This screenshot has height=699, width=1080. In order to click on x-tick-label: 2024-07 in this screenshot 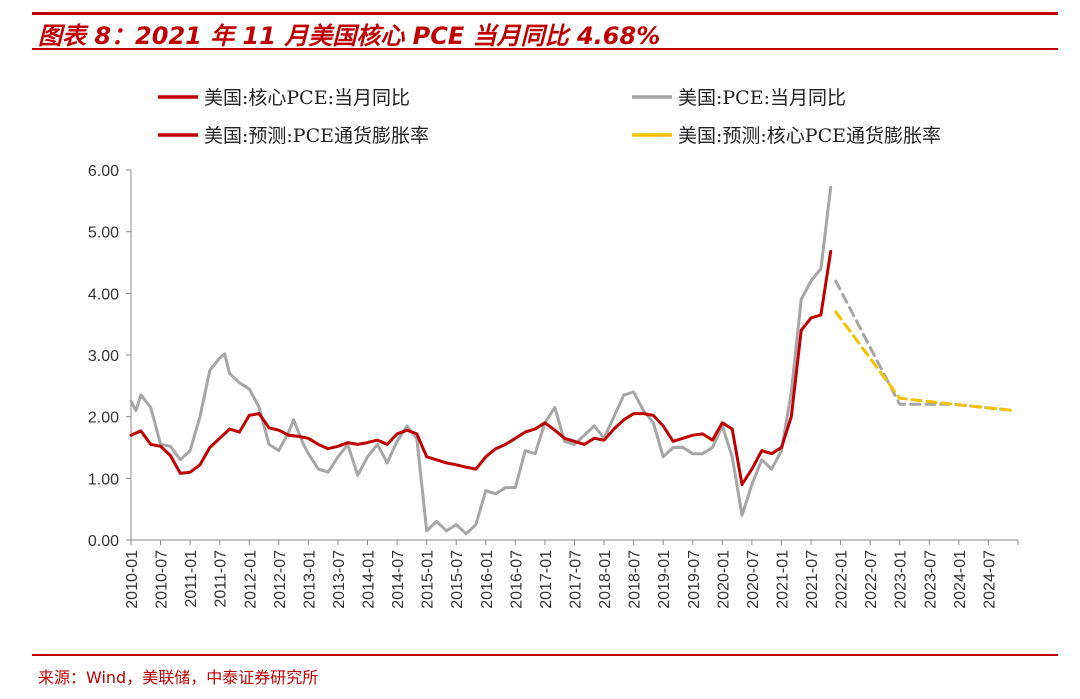, I will do `click(989, 579)`.